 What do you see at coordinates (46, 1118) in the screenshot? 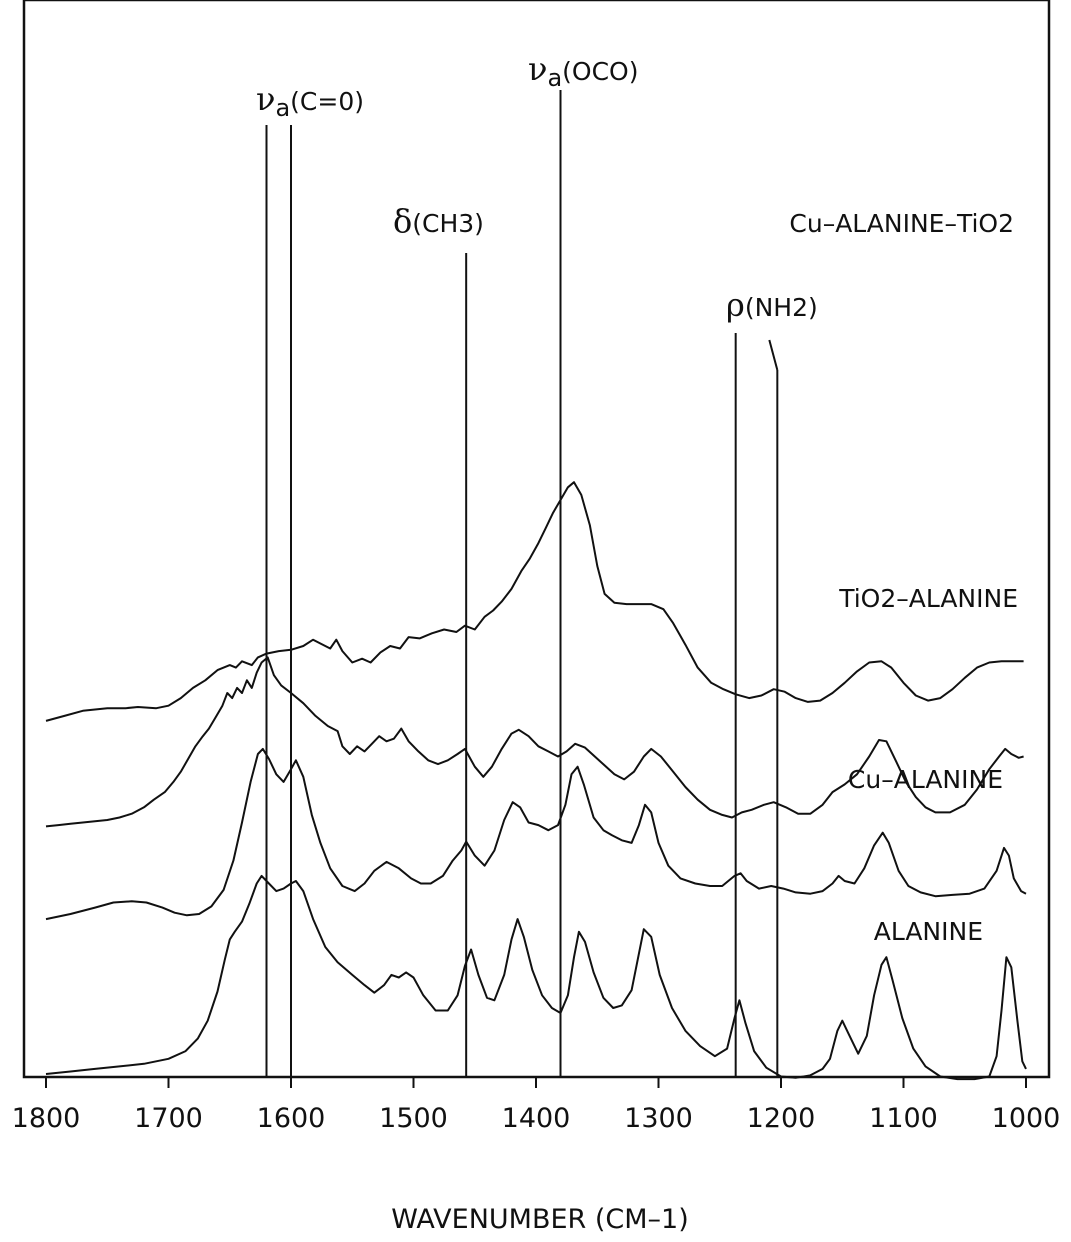
I see `x-tick-label: 1800` at bounding box center [46, 1118].